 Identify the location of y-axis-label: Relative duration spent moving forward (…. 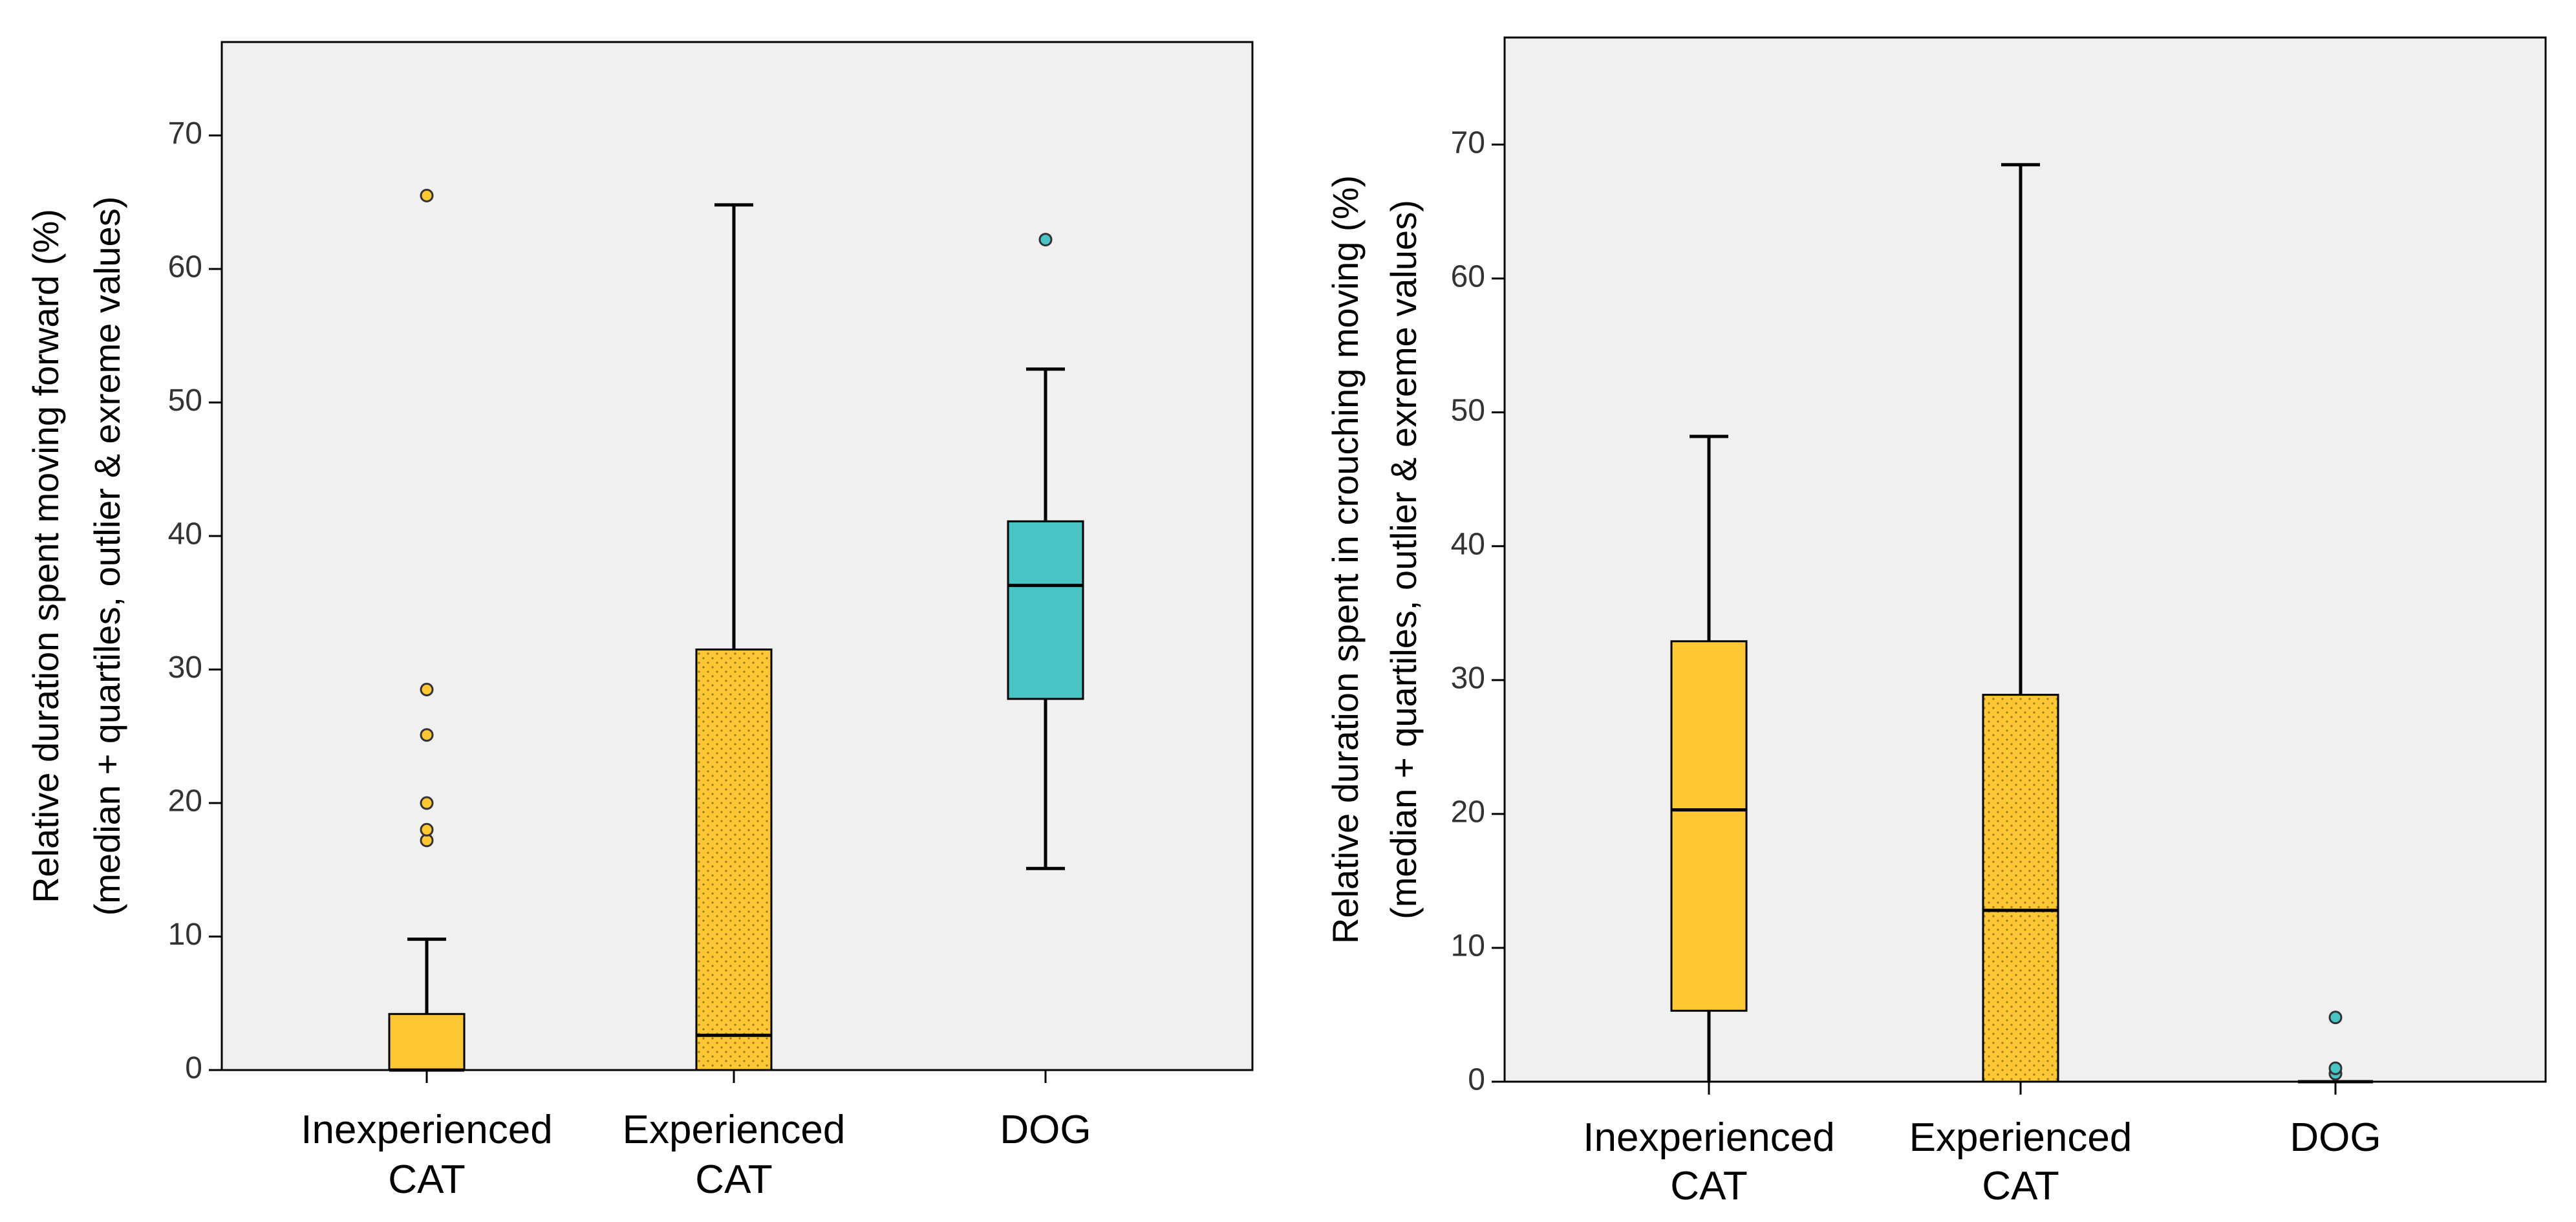
(45, 556).